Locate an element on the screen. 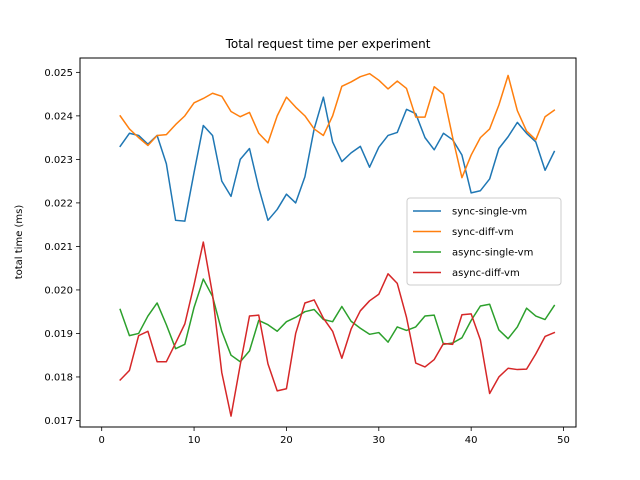 The height and width of the screenshot is (480, 640). legend-label-sync-diff-vm: sync-diff-vm is located at coordinates (483, 232).